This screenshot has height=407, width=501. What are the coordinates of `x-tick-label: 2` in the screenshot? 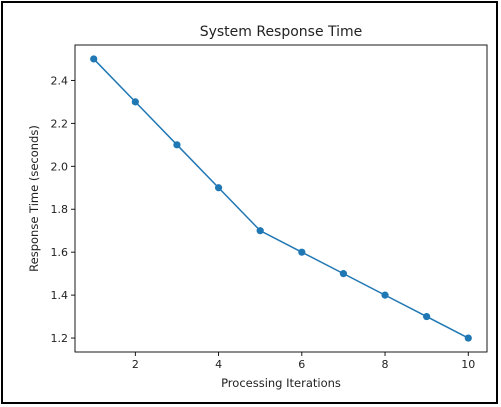 It's located at (135, 364).